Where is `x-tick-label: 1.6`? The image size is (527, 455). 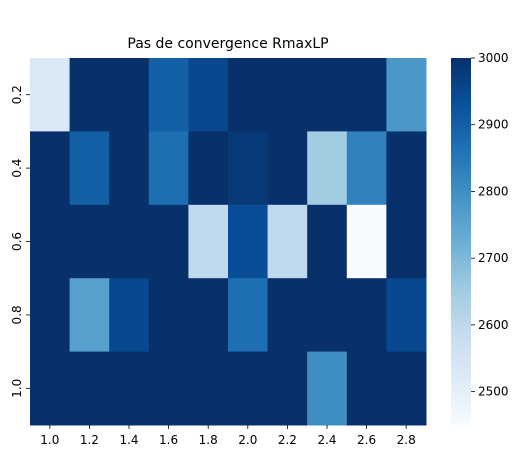
x-tick-label: 1.6 is located at coordinates (168, 440).